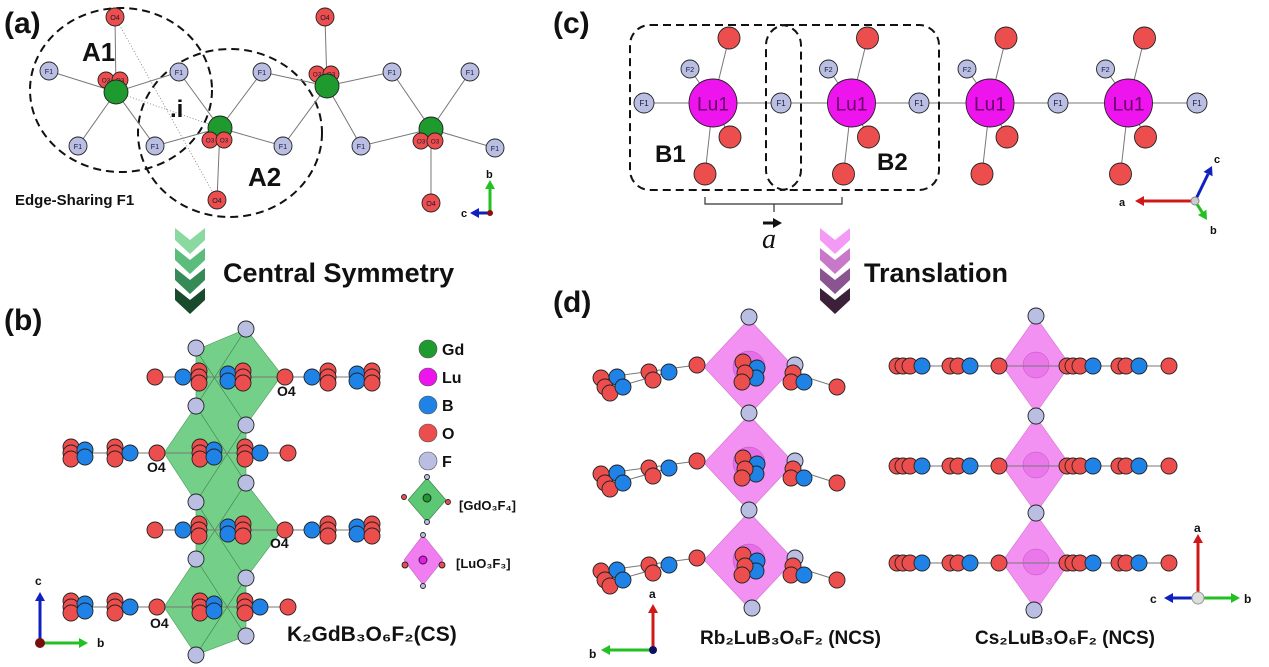  I want to click on o-atom: O4, so click(217, 200).